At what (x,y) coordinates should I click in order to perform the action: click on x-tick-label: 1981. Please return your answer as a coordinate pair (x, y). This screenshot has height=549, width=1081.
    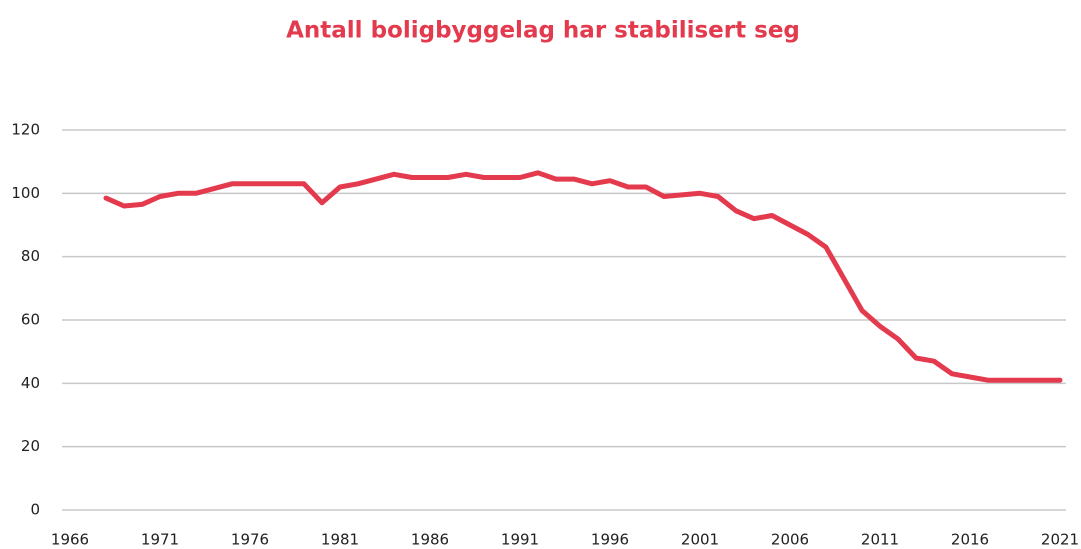
    Looking at the image, I should click on (340, 540).